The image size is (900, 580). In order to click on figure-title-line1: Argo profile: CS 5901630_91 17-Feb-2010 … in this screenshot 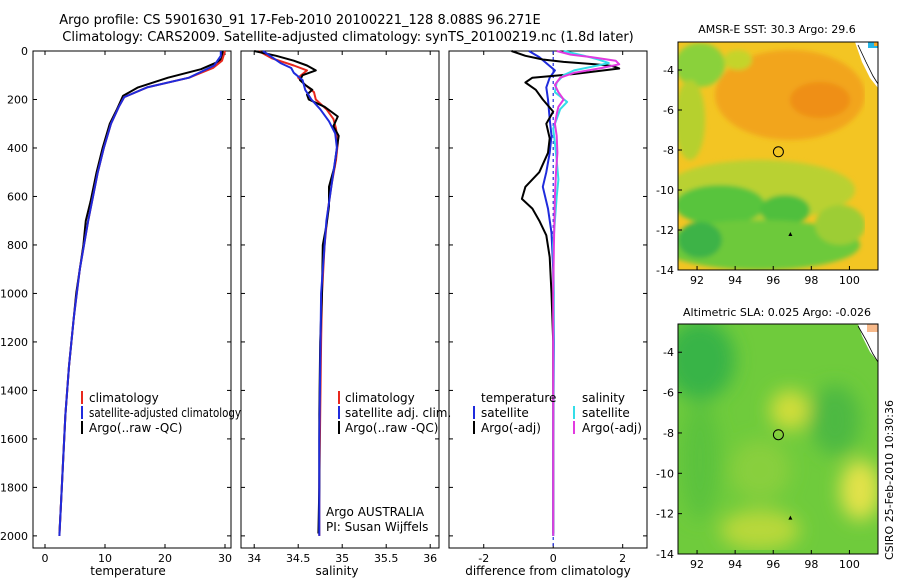, I will do `click(300, 20)`.